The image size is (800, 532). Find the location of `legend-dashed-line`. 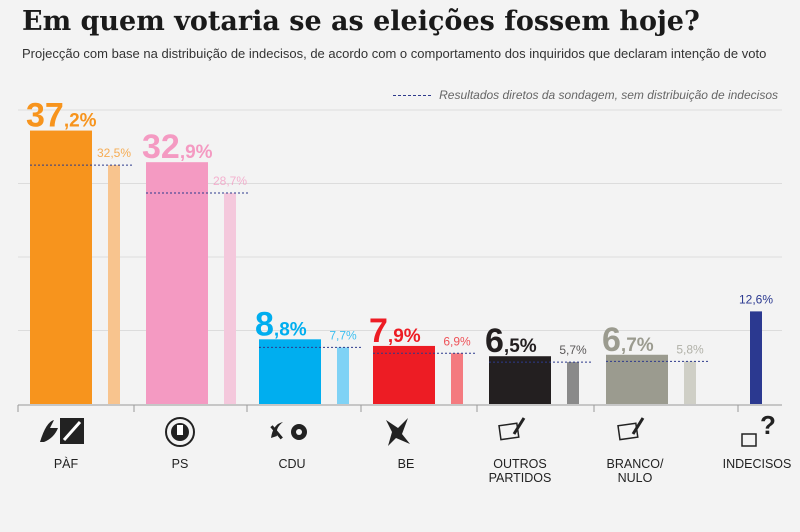

legend-dashed-line is located at coordinates (412, 95).